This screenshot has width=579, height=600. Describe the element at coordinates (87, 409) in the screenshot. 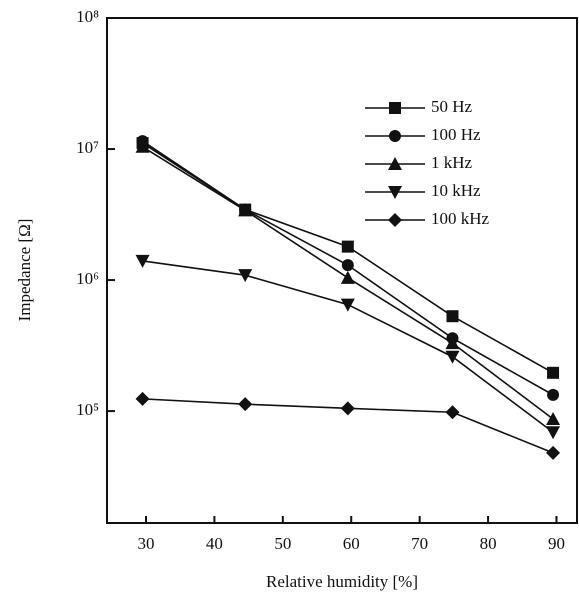

I see `y-tick-label: 10⁵` at that location.